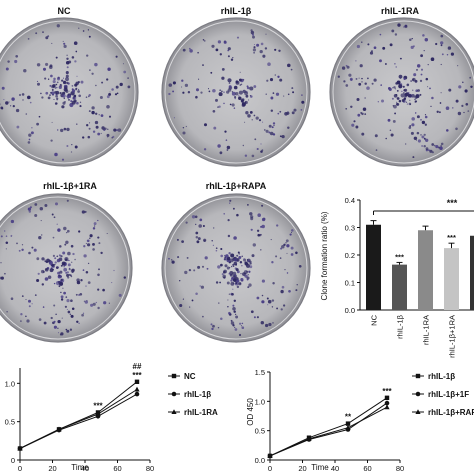 This screenshot has height=474, width=474. Describe the element at coordinates (451, 412) in the screenshot. I see `legend-label: rhIL-1β+RAPA` at that location.